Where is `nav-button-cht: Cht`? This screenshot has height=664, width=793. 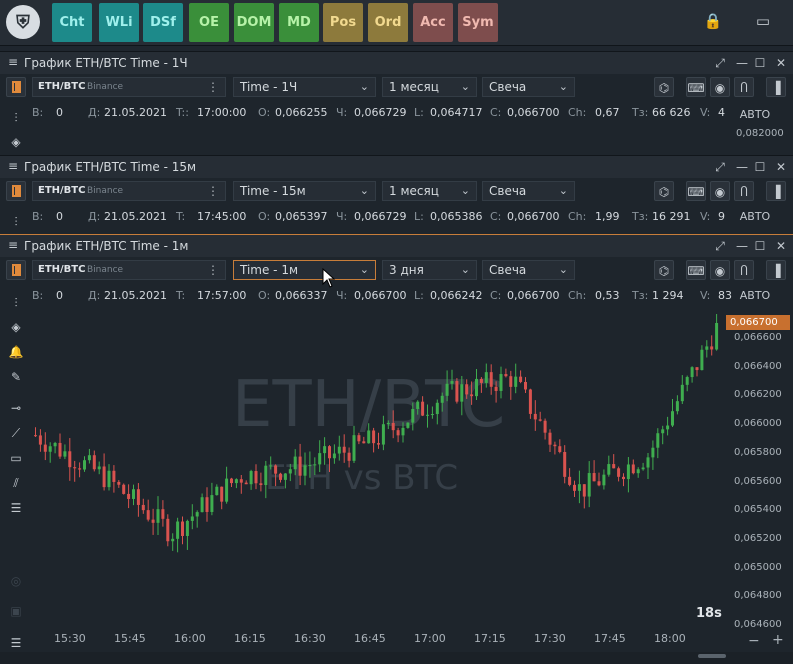 nav-button-cht: Cht is located at coordinates (72, 22).